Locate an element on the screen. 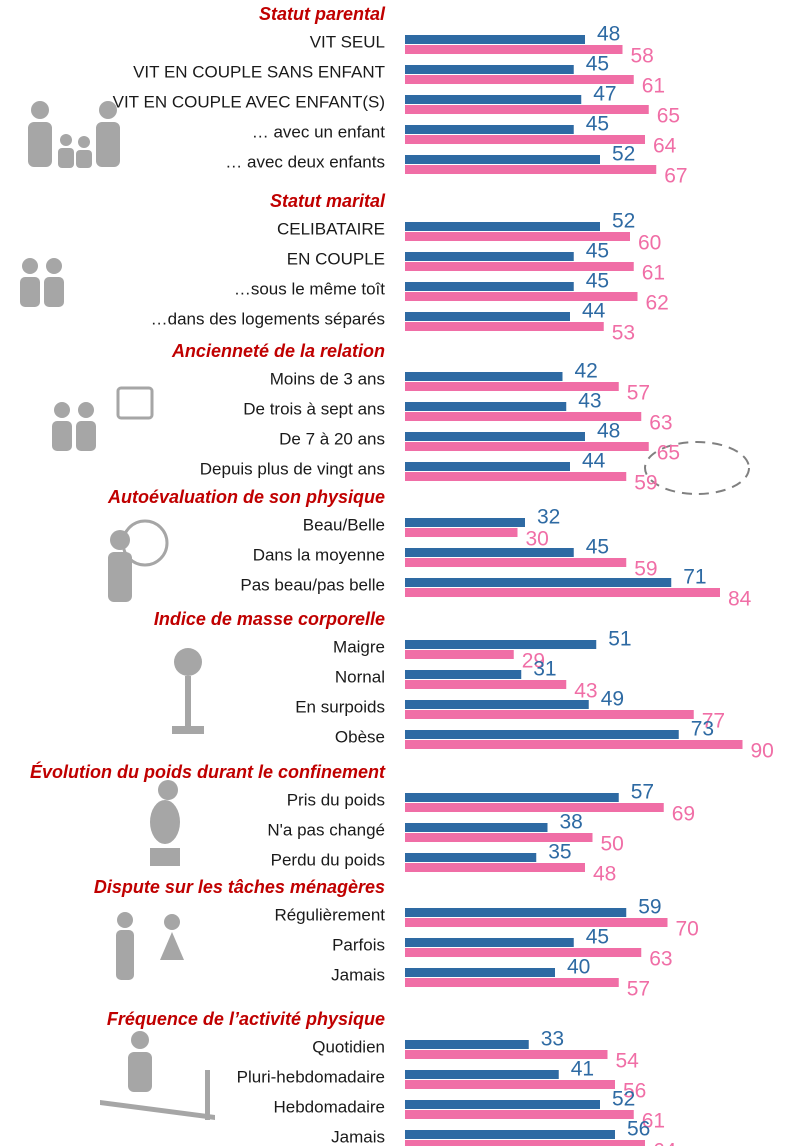 This screenshot has height=1146, width=803. category-label: N'a pas changé is located at coordinates (326, 829).